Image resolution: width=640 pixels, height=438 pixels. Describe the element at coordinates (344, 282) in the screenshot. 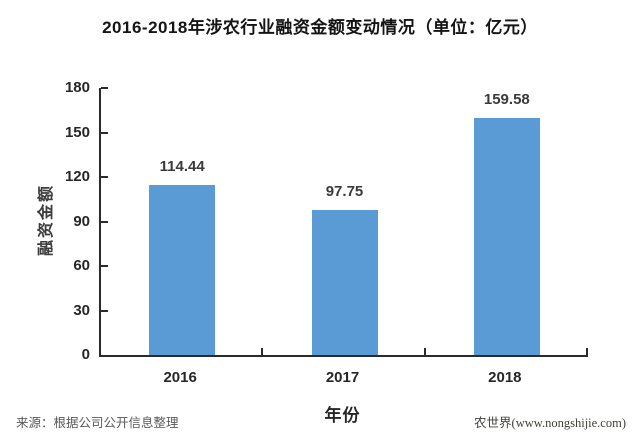

I see `bar-2017` at that location.